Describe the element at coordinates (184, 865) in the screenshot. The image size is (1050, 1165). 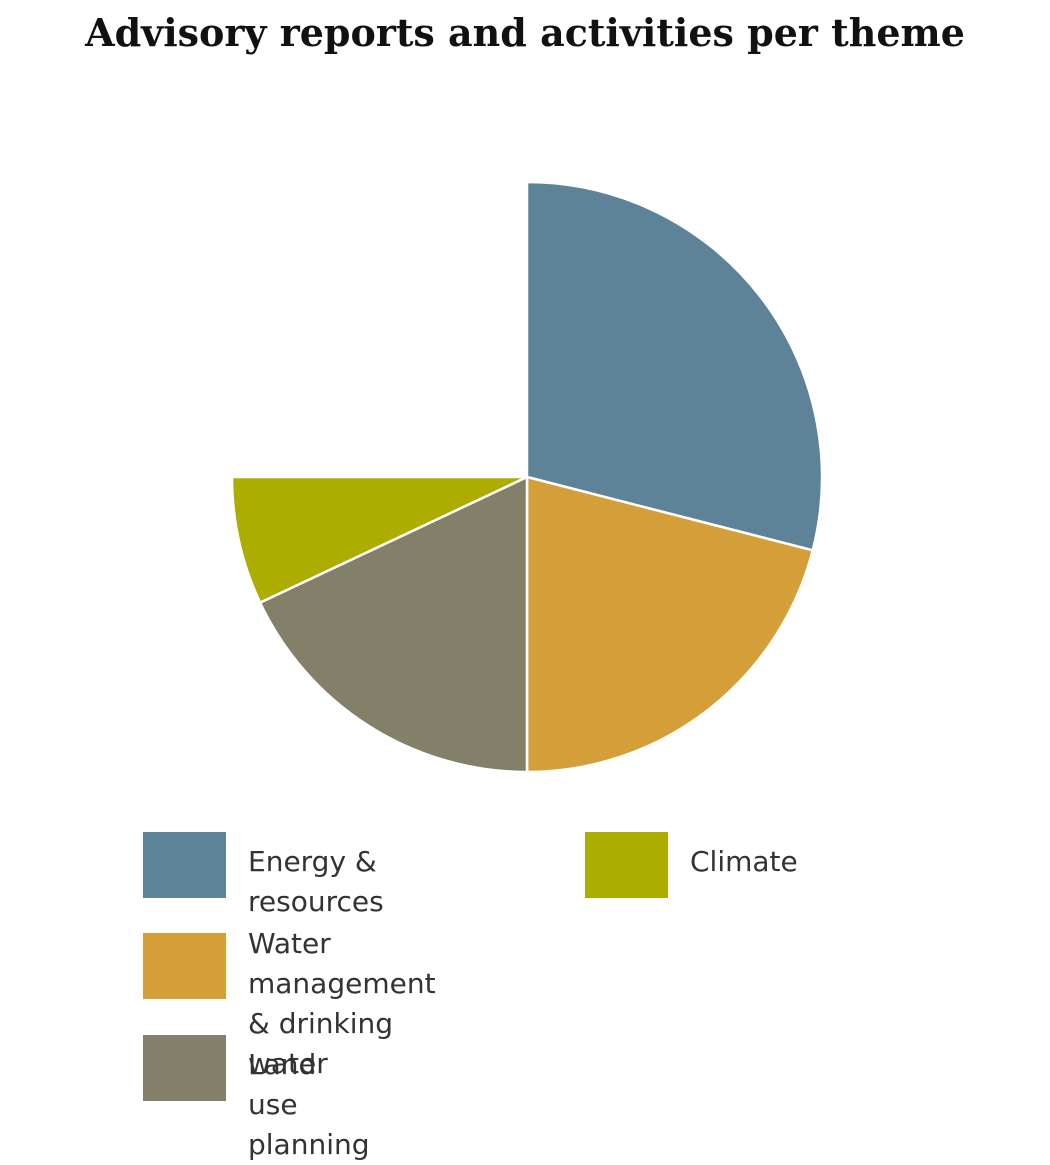
I see `legend-swatch-energy-resources` at that location.